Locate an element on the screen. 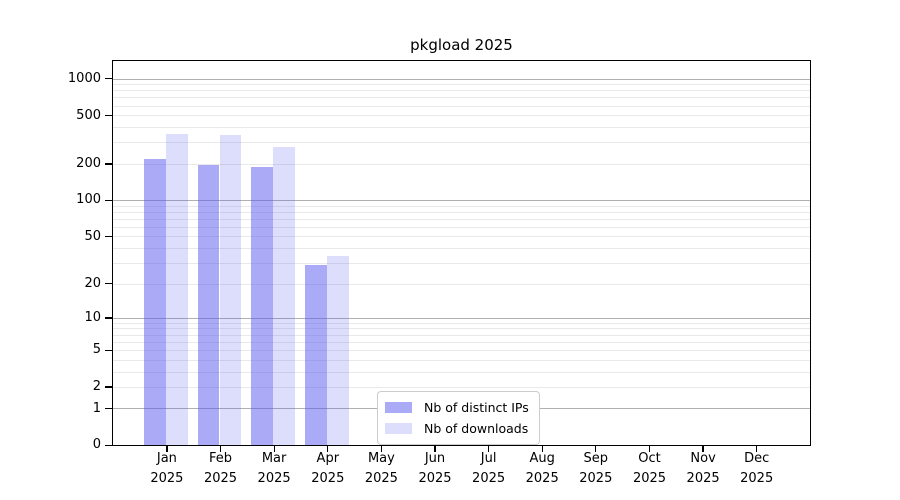 The image size is (900, 500). y-tick-label: 1 is located at coordinates (96, 408).